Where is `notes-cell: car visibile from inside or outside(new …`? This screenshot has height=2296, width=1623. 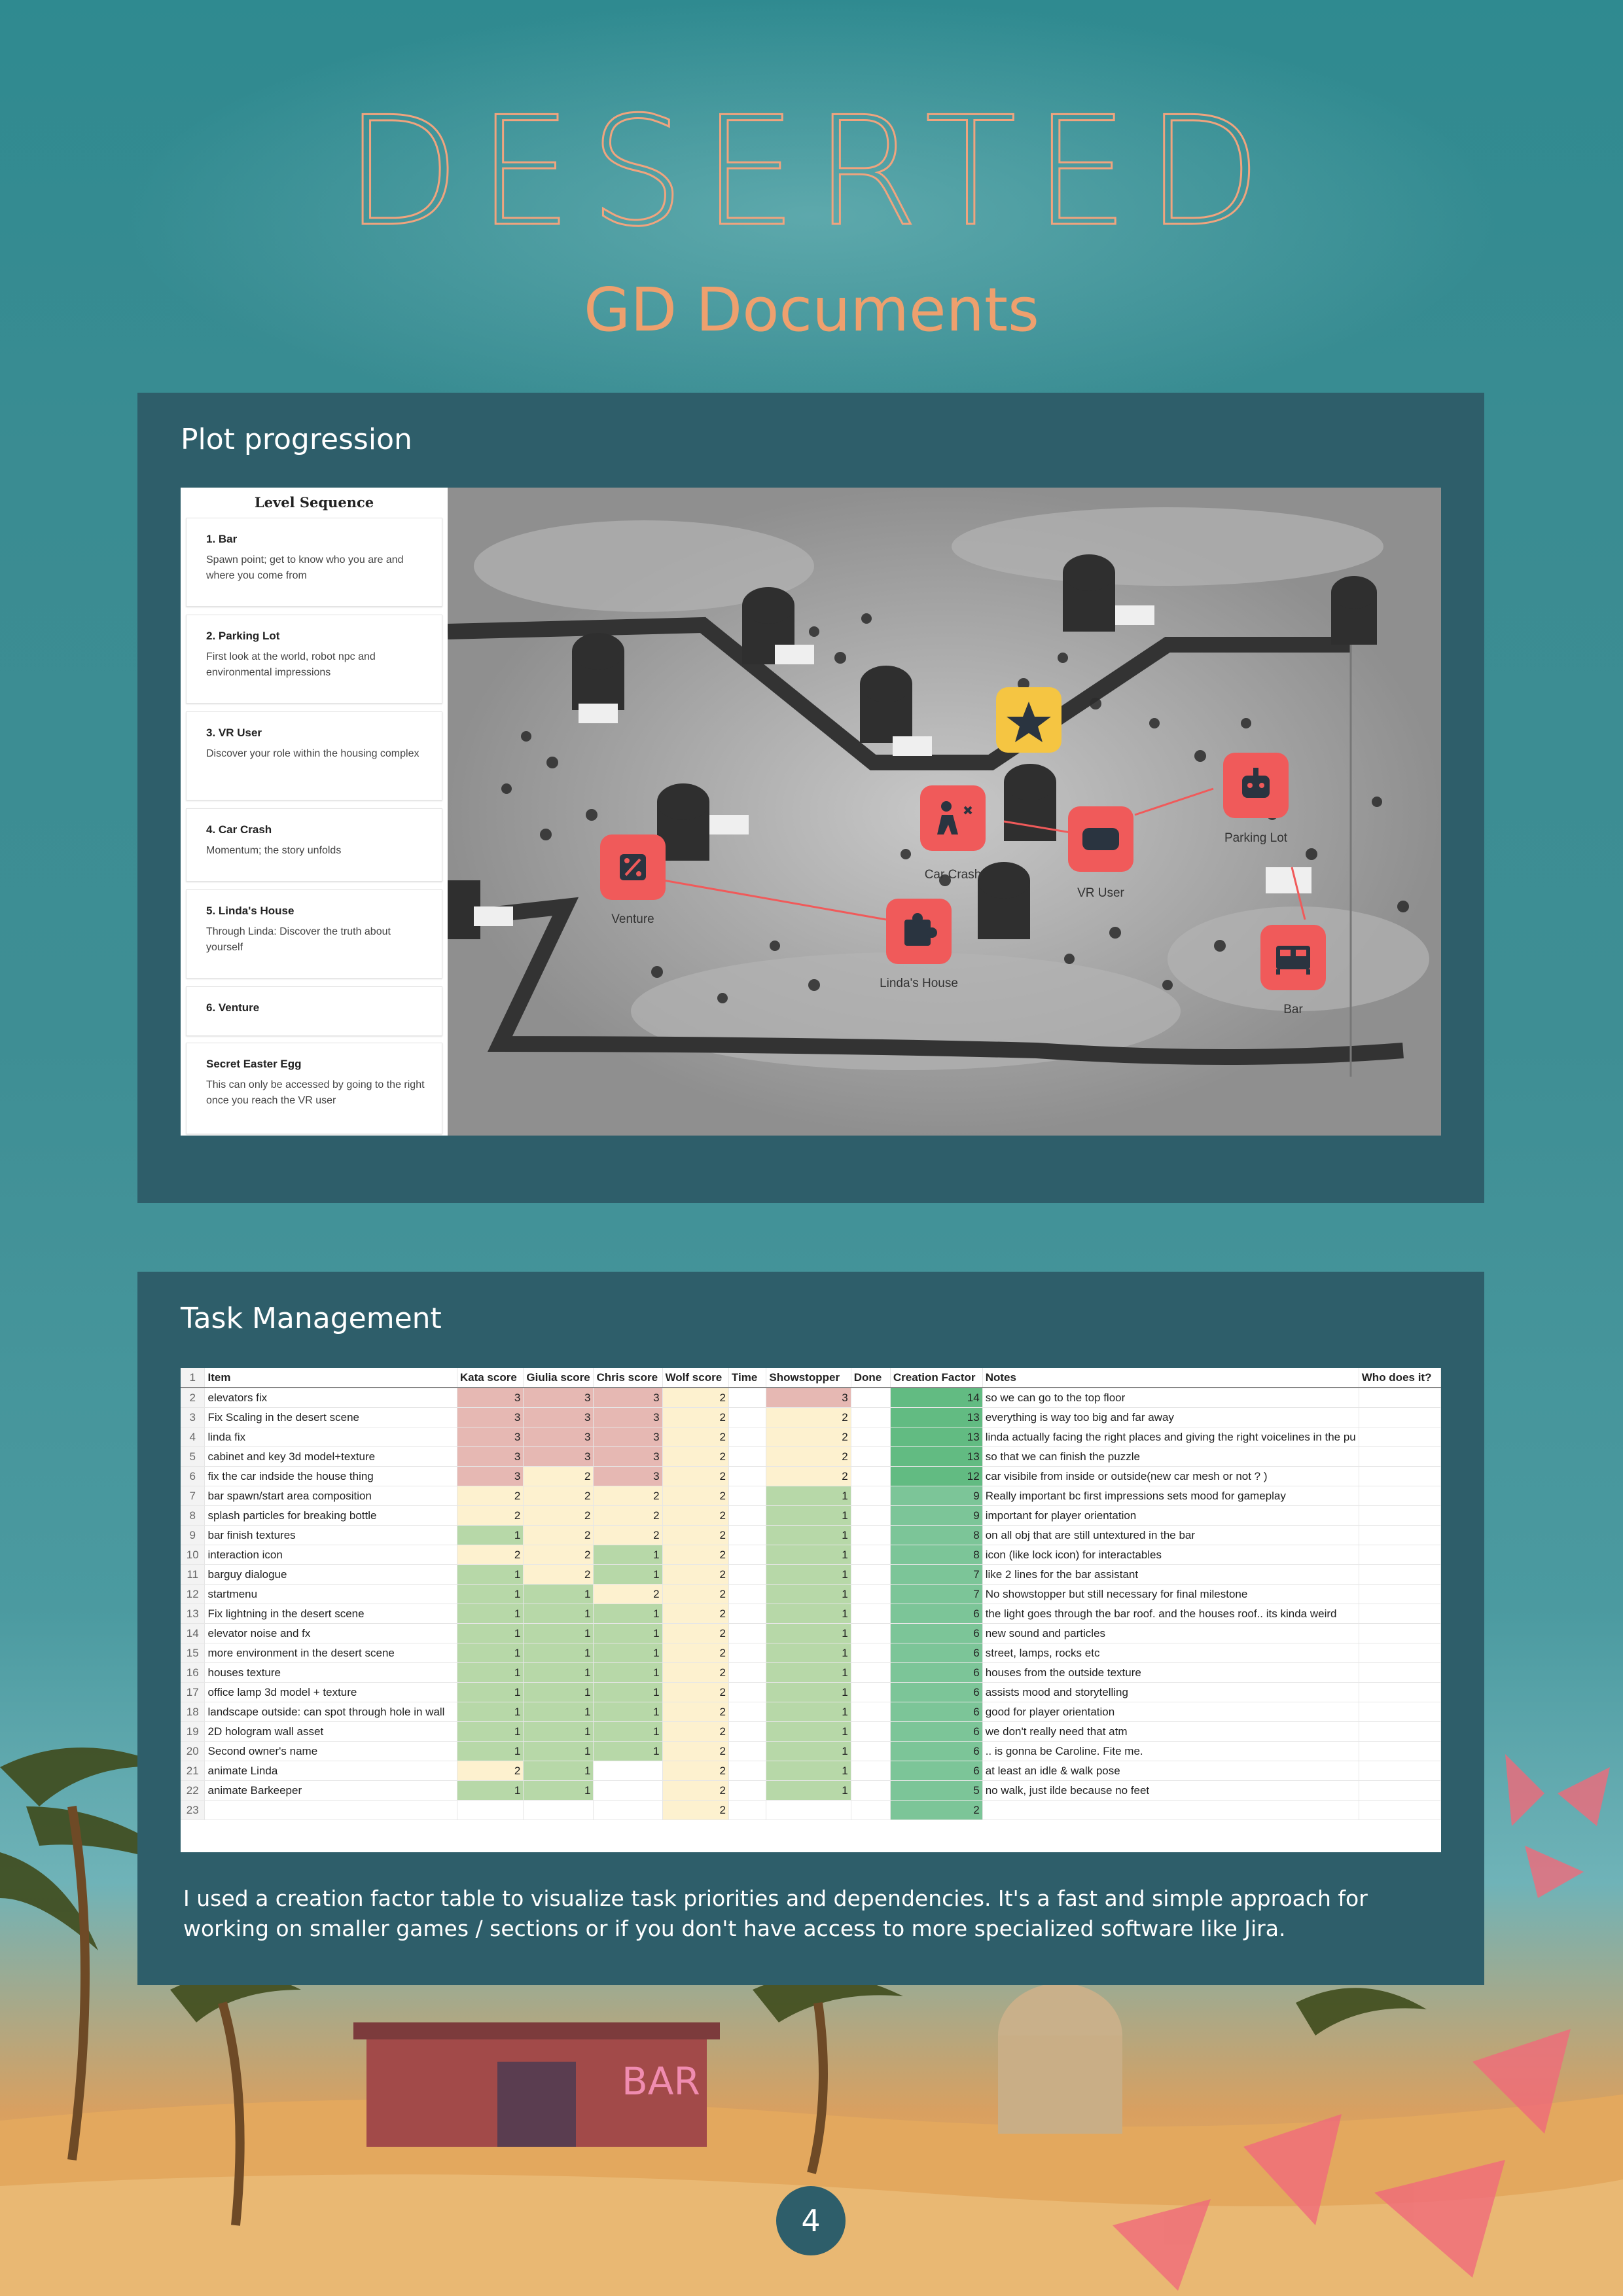 notes-cell: car visibile from inside or outside(new … is located at coordinates (1170, 1476).